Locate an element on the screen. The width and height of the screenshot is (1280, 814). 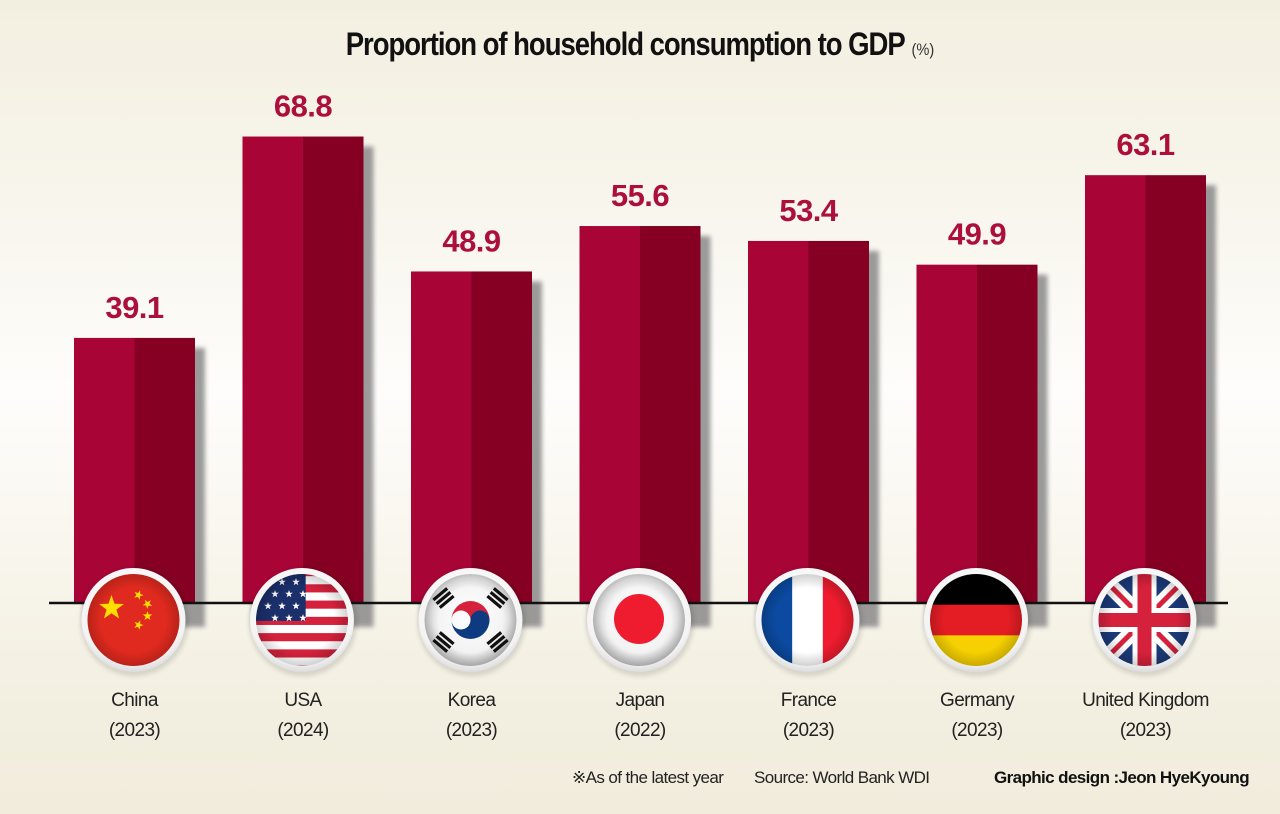
japan-flag-icon is located at coordinates (640, 622).